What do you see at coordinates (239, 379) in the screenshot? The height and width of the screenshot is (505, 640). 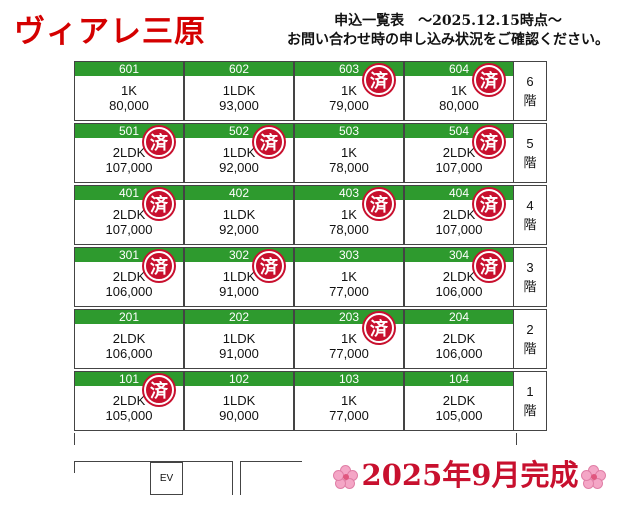 I see `unit-number: 102` at bounding box center [239, 379].